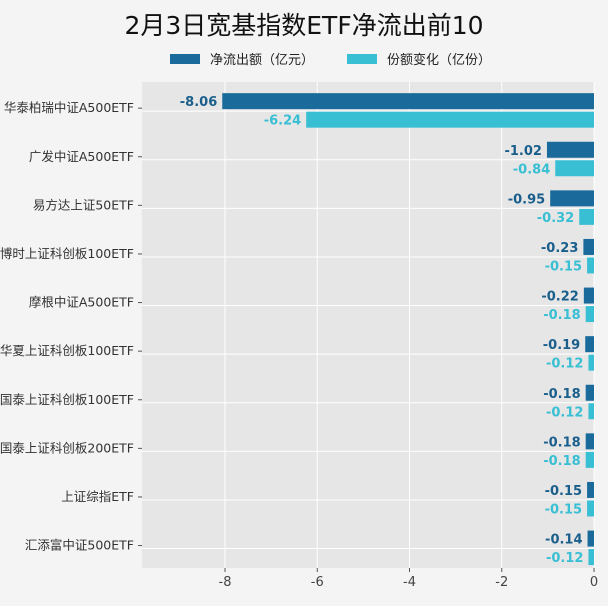 The image size is (608, 606). Describe the element at coordinates (559, 297) in the screenshot. I see `data-label: -0.22` at that location.